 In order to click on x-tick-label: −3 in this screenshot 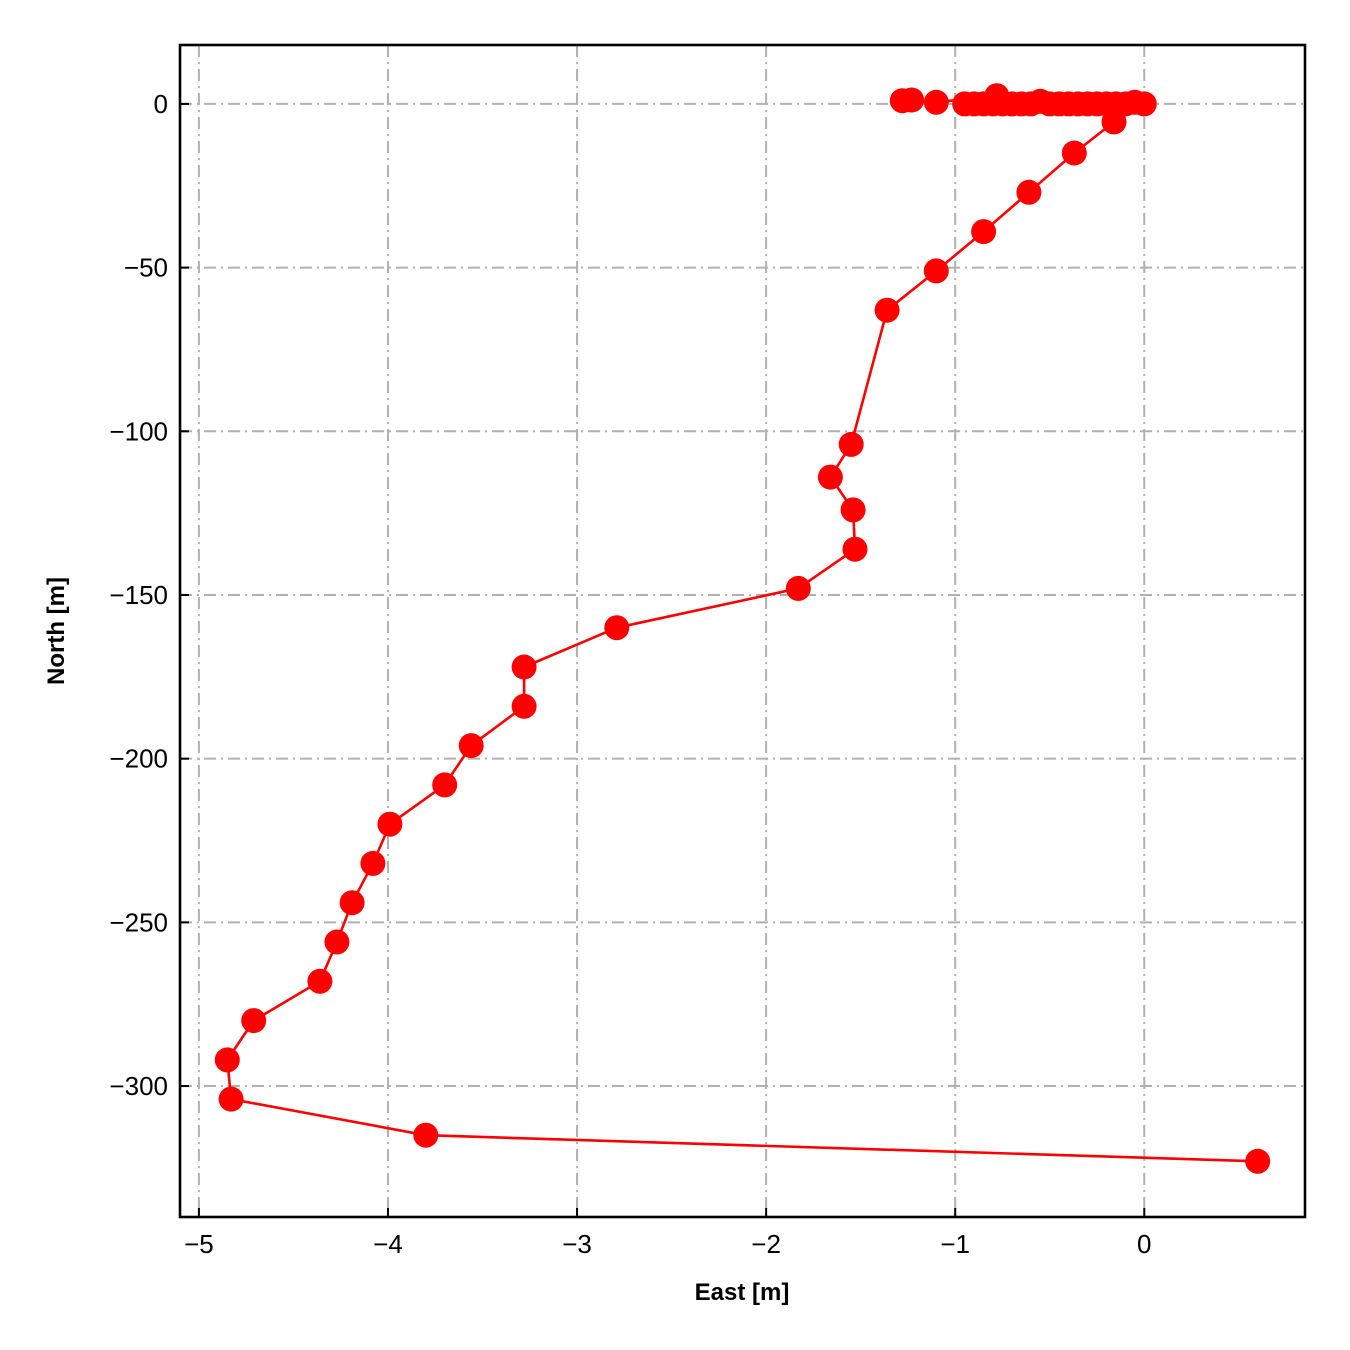, I will do `click(577, 1244)`.